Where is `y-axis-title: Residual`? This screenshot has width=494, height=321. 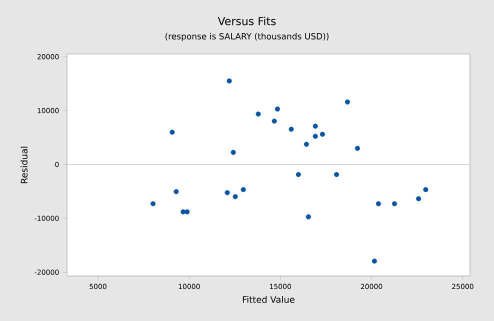 y-axis-title: Residual is located at coordinates (24, 165).